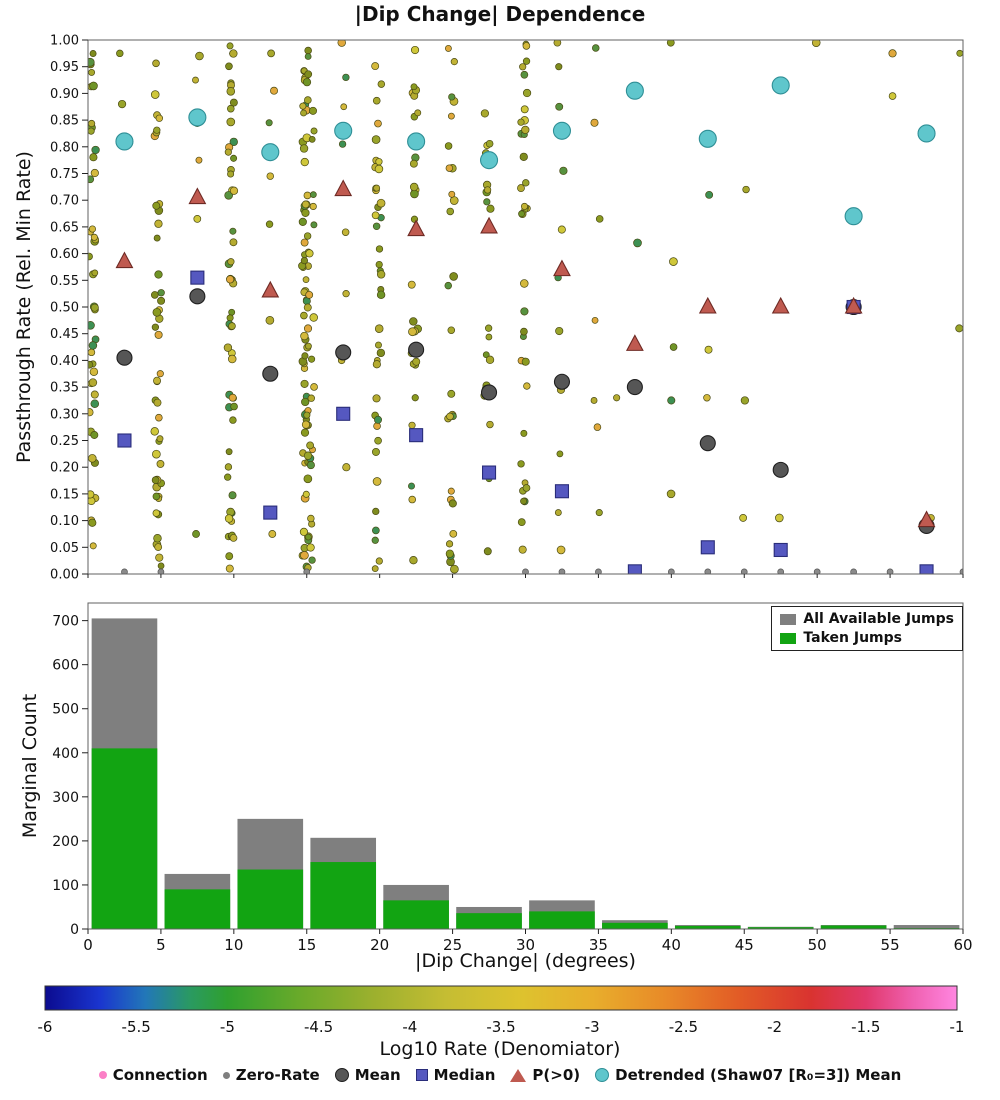  What do you see at coordinates (153, 1075) in the screenshot?
I see `legend-item-connection: Connection` at bounding box center [153, 1075].